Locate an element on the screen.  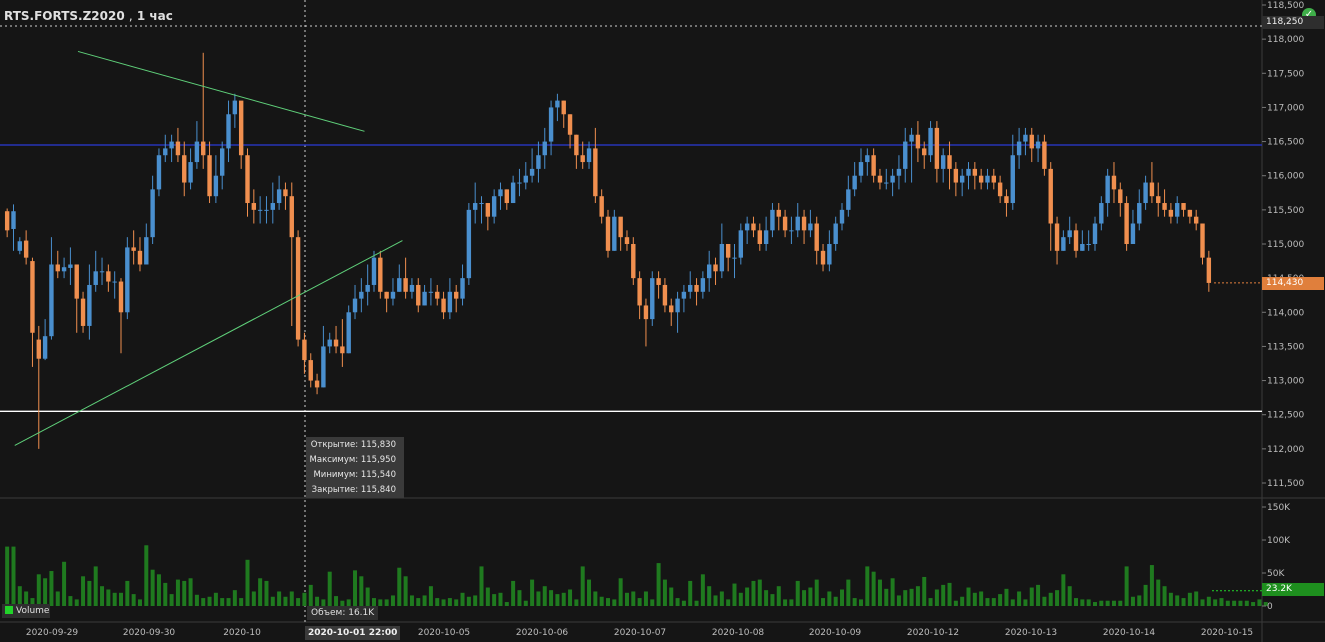
volume-legend: Volume is located at coordinates (26, 611).